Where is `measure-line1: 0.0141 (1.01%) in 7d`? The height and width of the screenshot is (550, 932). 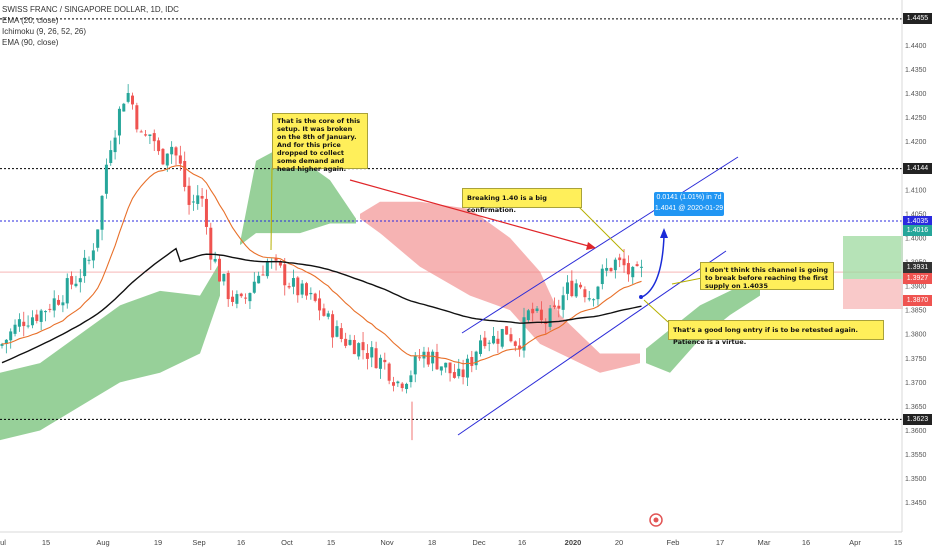 measure-line1: 0.0141 (1.01%) in 7d is located at coordinates (689, 197).